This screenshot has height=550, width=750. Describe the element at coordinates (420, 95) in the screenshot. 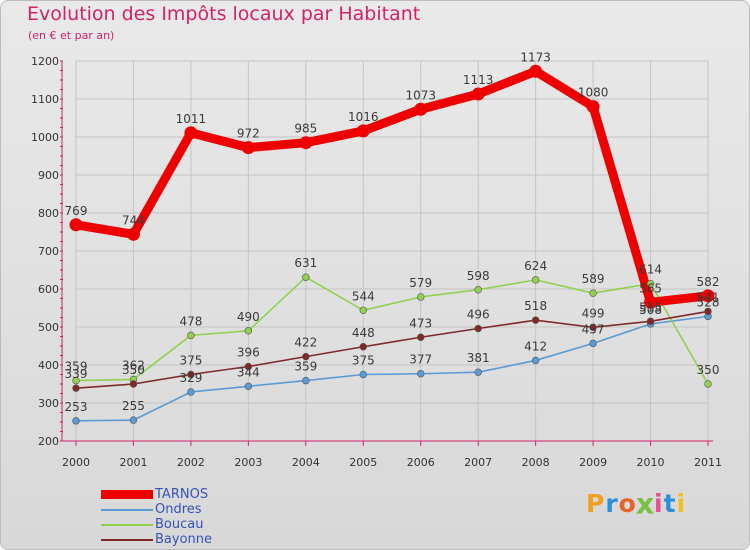

I see `data-label: 1073` at that location.